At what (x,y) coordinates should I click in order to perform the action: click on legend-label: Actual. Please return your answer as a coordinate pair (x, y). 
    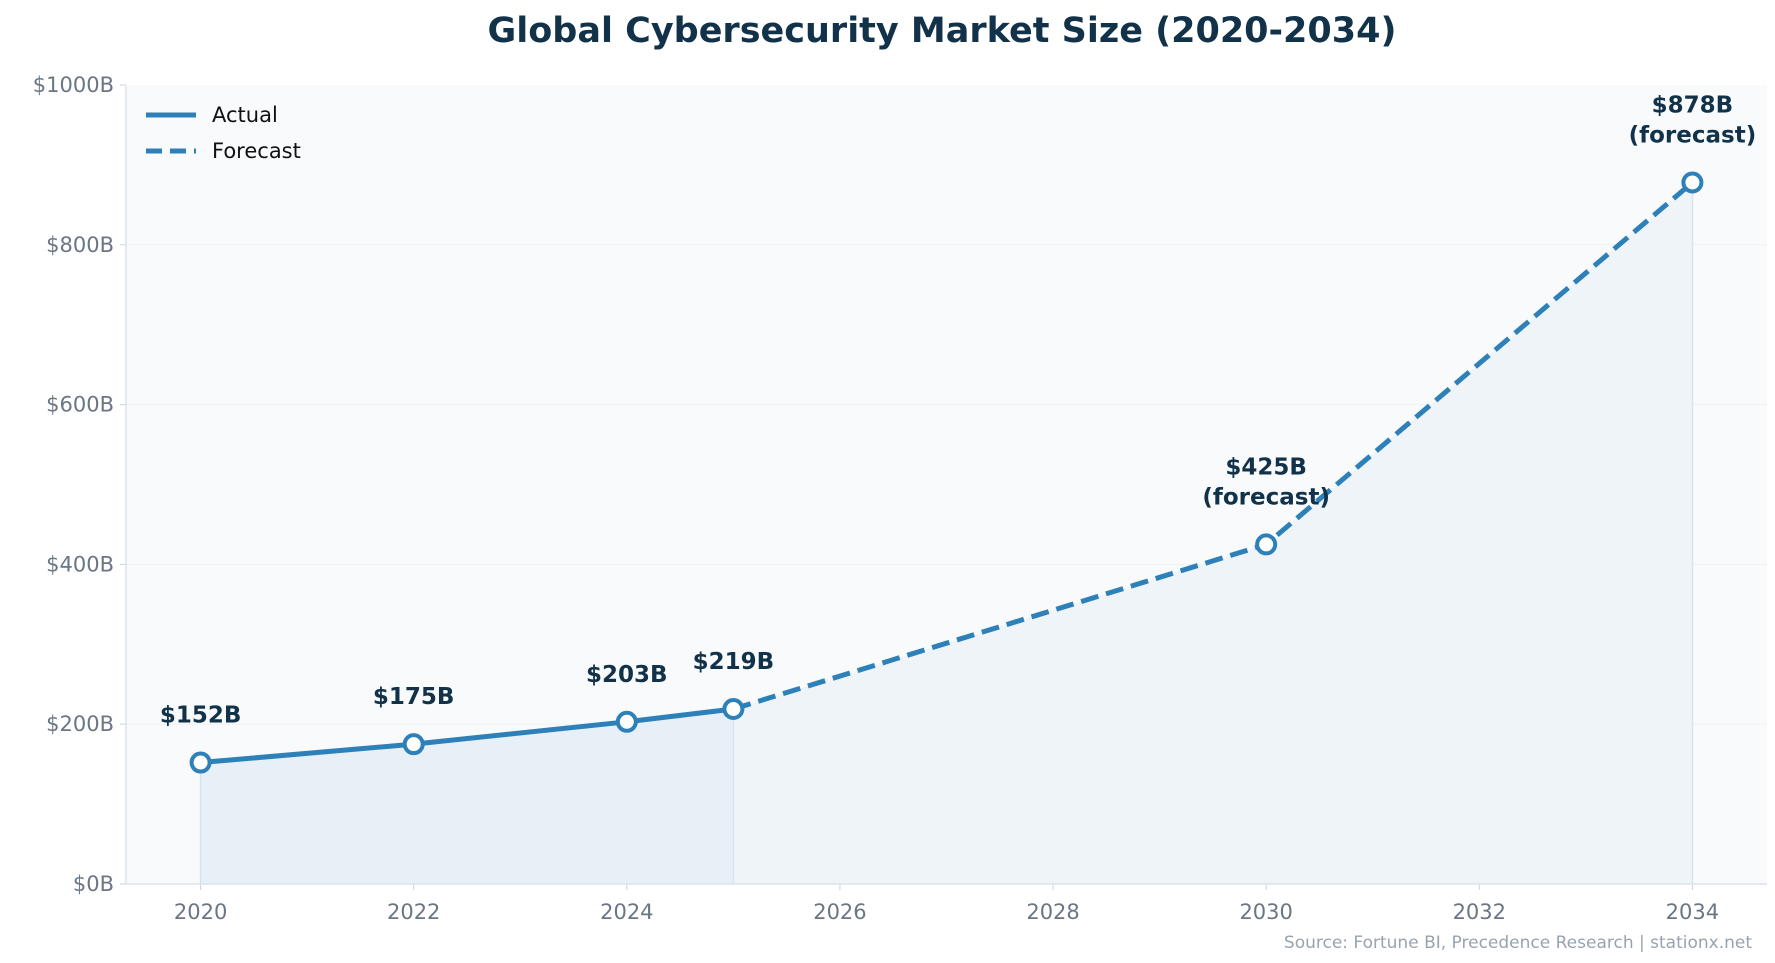
    Looking at the image, I should click on (245, 115).